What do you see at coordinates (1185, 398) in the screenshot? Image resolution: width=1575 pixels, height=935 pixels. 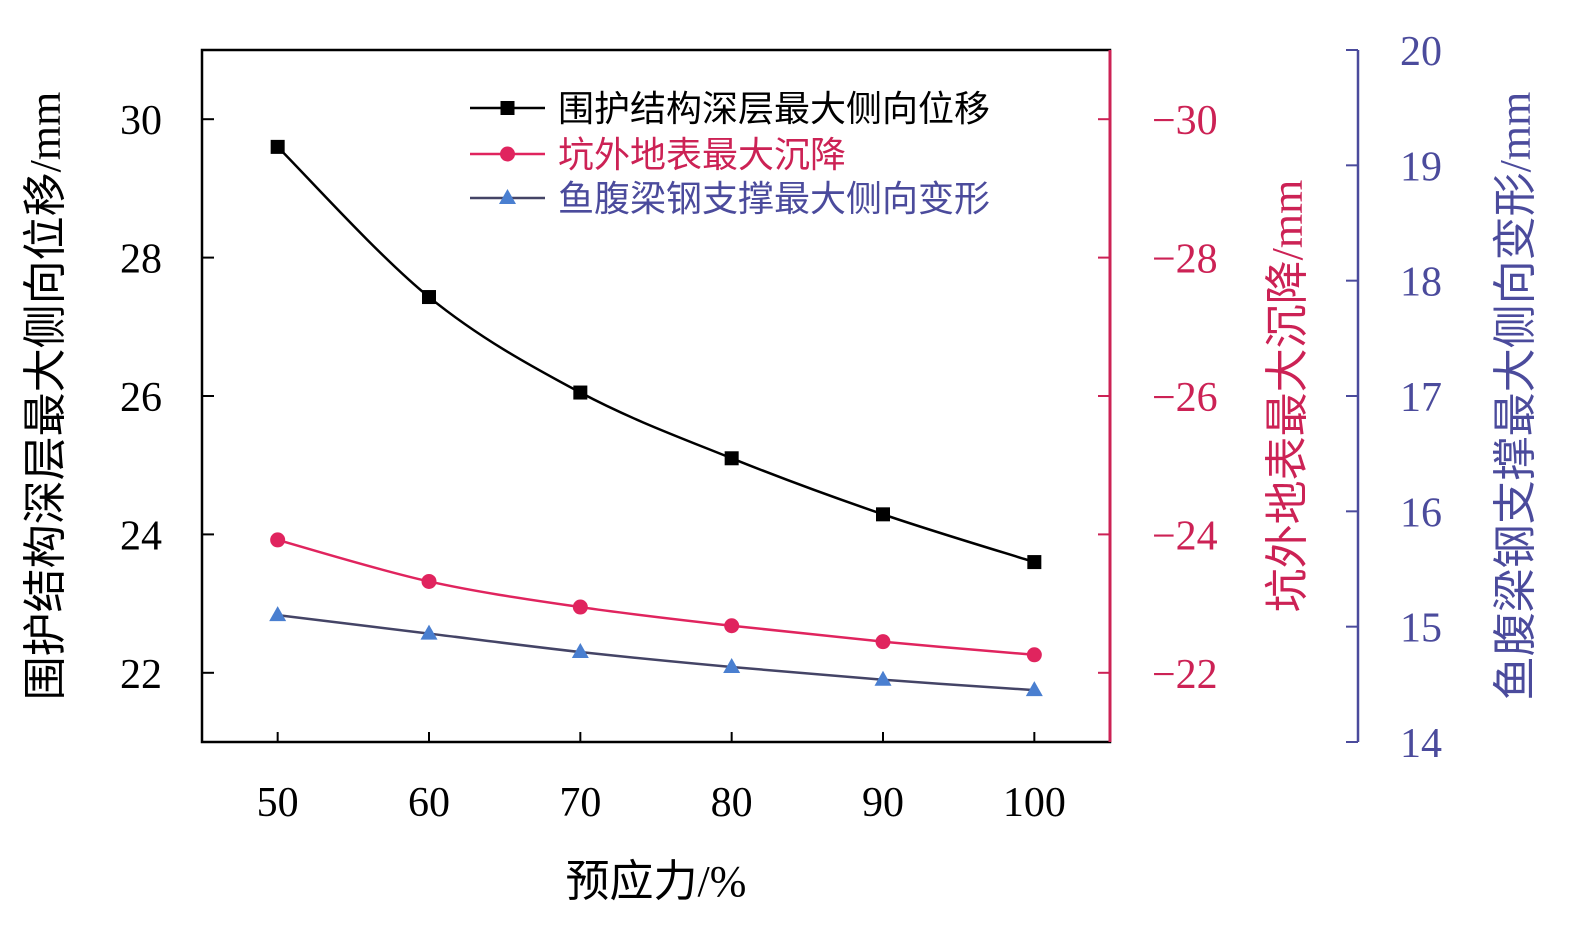 I see `right1-tick-label: −26` at bounding box center [1185, 398].